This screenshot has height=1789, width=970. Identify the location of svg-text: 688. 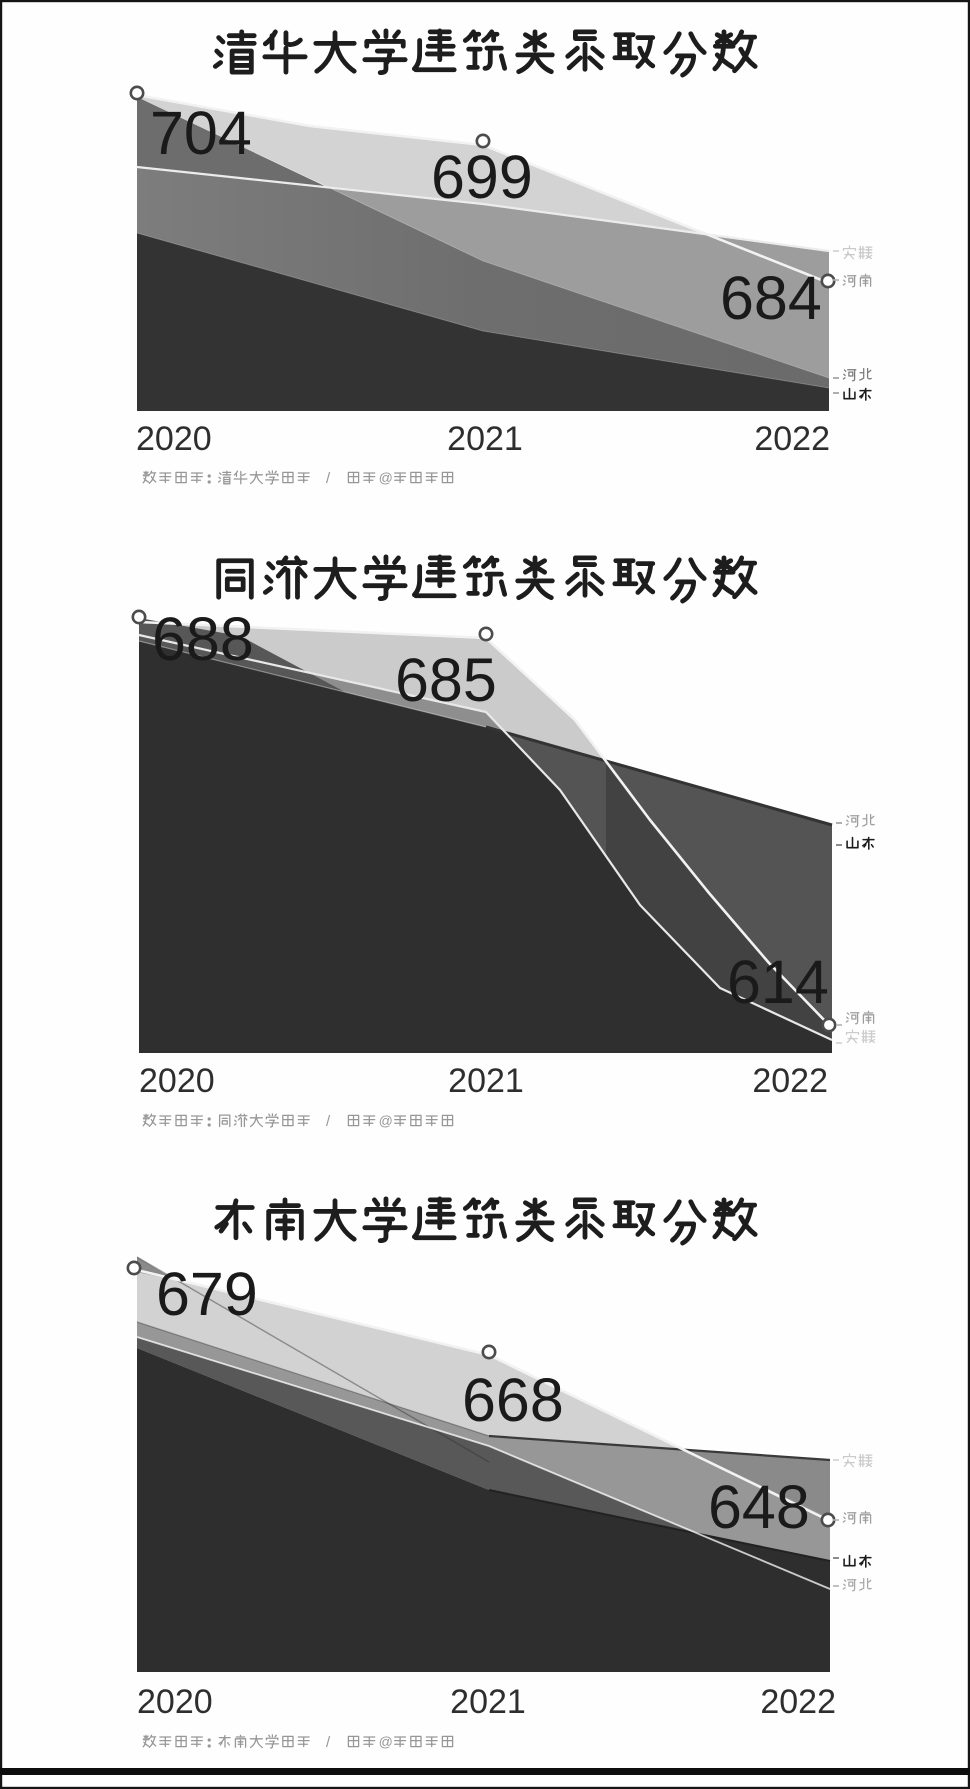
(203, 639).